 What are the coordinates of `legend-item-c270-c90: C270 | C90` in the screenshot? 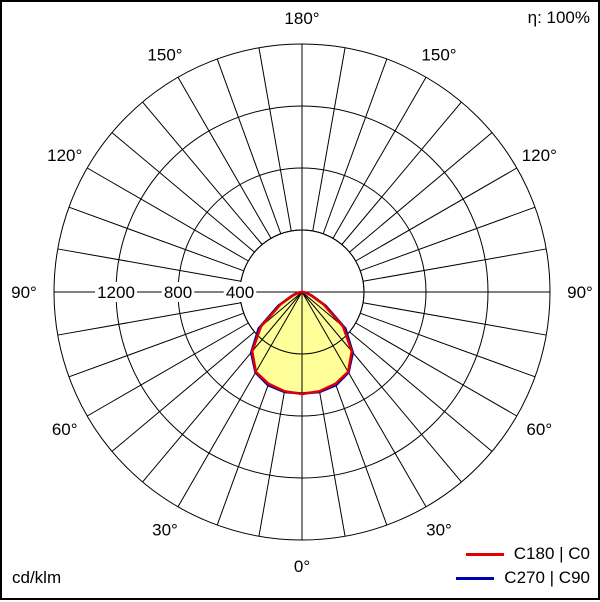 It's located at (523, 578).